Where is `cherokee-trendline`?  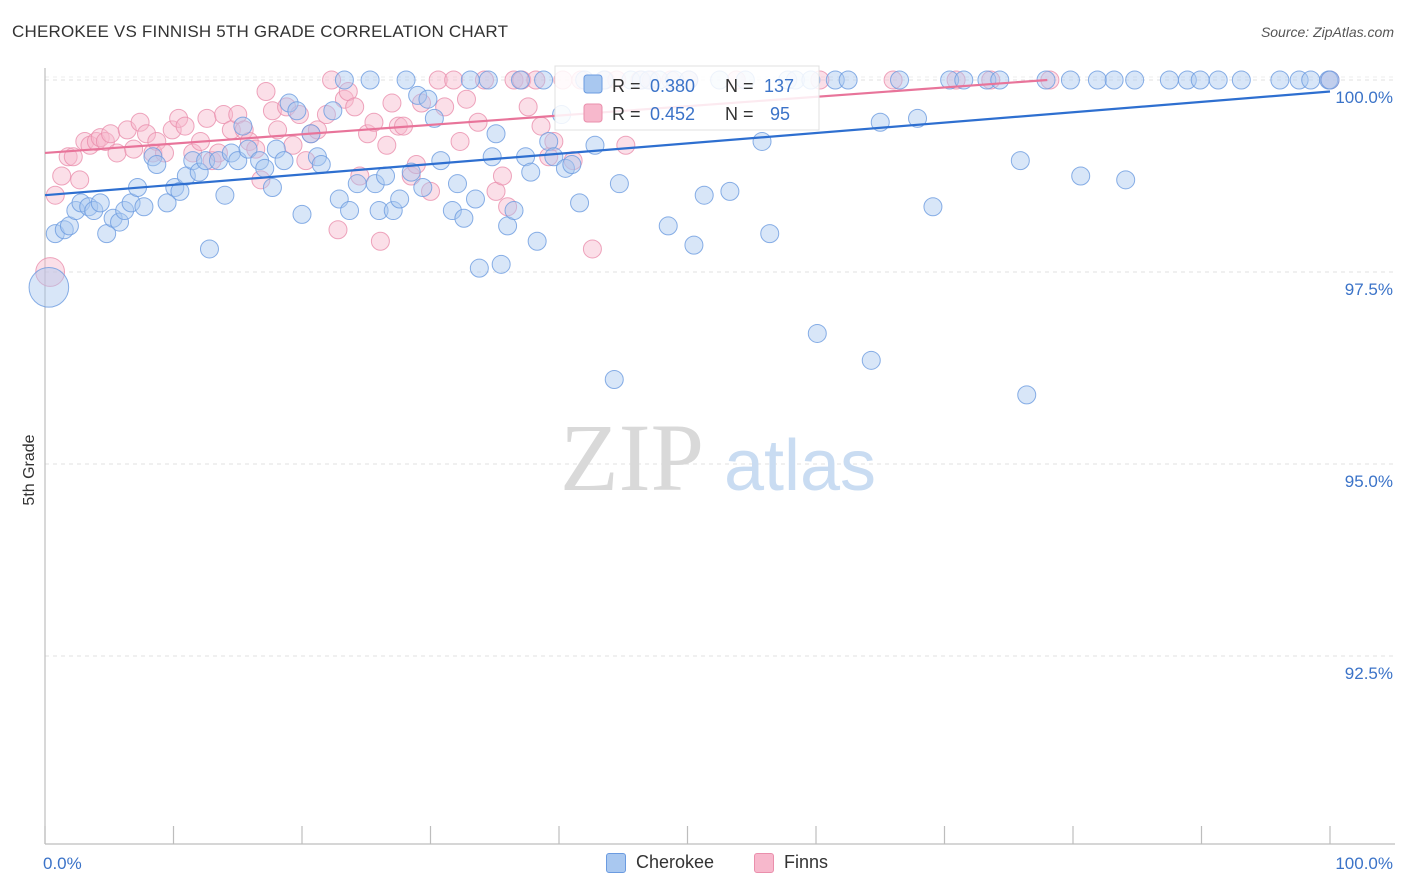
cherokee-trendline is located at coordinates (687, 143).